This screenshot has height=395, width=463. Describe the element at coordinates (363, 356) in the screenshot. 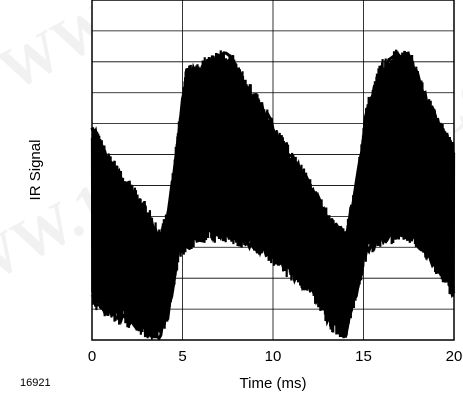

I see `x-tick-label: 15` at that location.